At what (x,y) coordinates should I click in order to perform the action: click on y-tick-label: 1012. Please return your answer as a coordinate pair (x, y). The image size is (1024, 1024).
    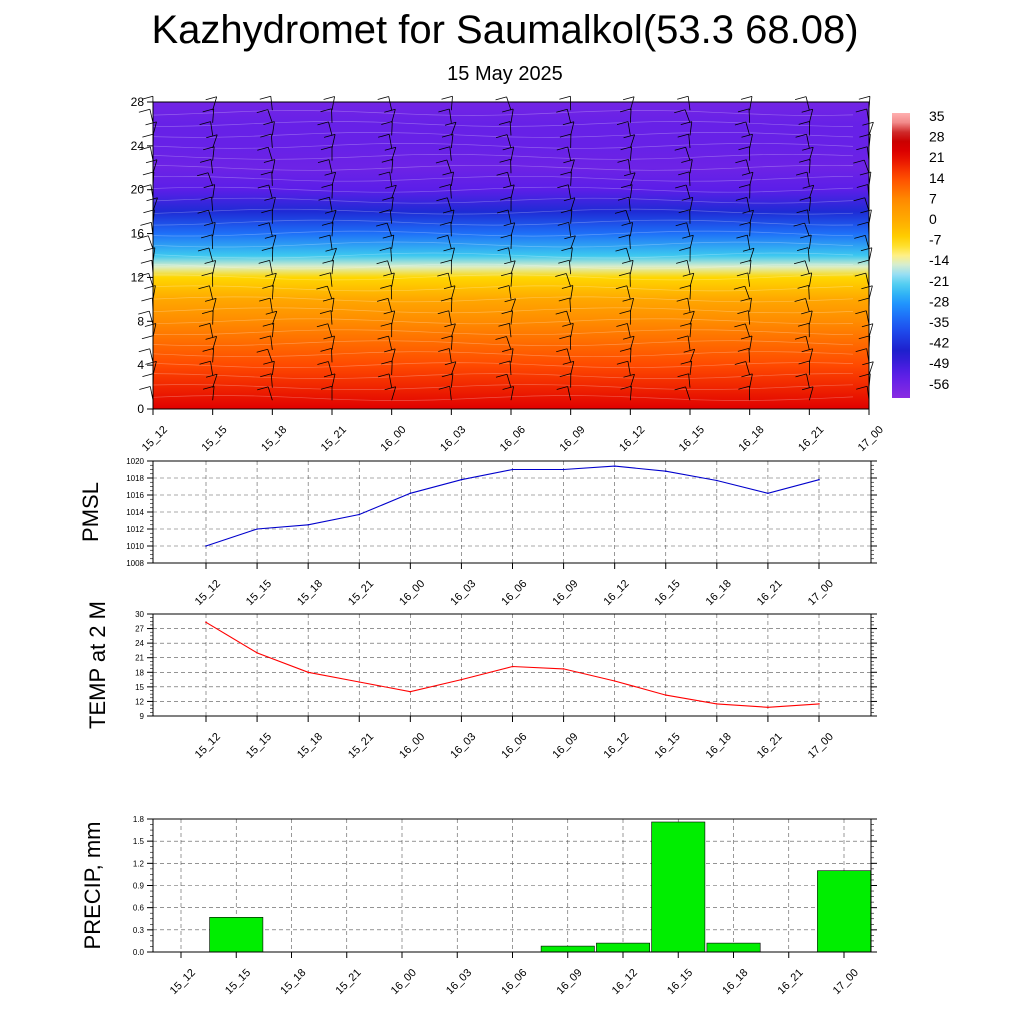
    Looking at the image, I should click on (135, 529).